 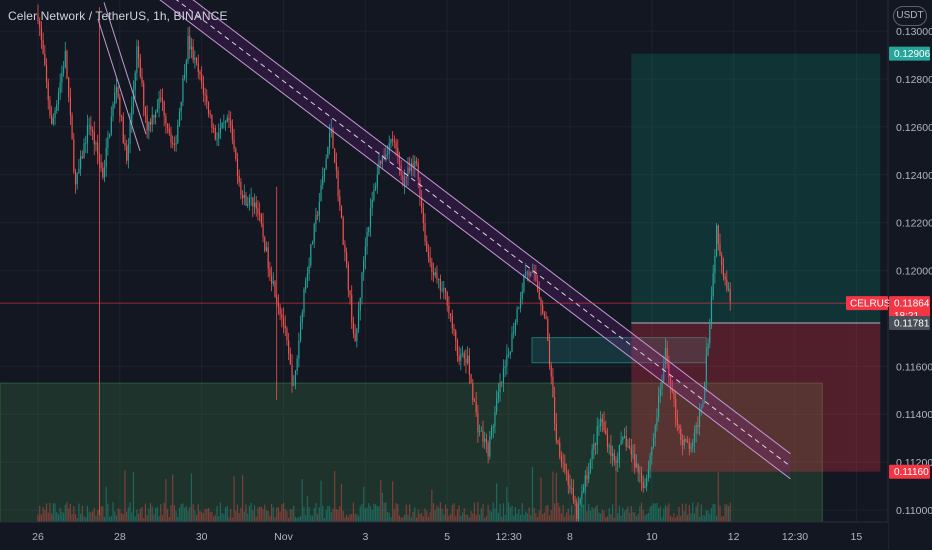 I want to click on price-tag-label: CELRUSDT, so click(x=877, y=304).